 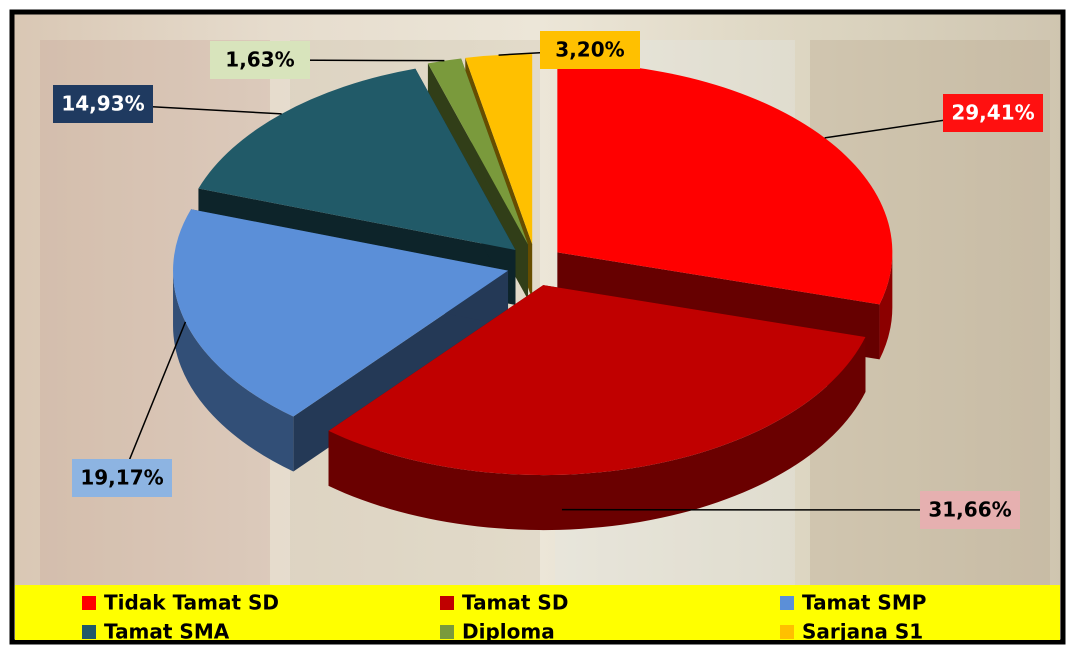 What do you see at coordinates (969, 510) in the screenshot?
I see `data-label: 31,66%` at bounding box center [969, 510].